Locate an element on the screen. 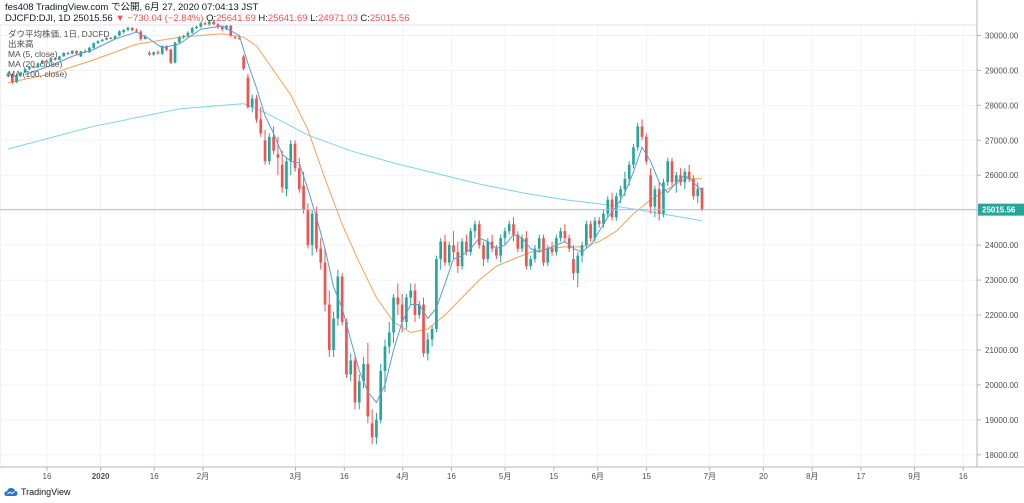  price-tick-label: 18000.00 is located at coordinates (1002, 455).